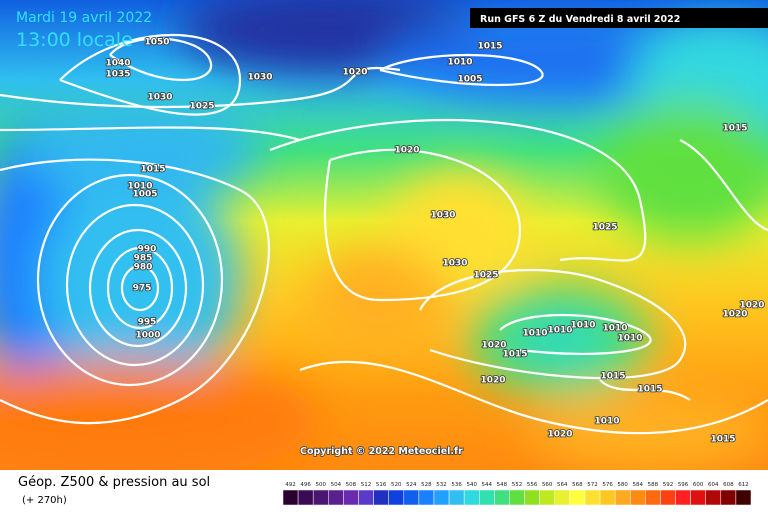 The image size is (768, 512). What do you see at coordinates (562, 485) in the screenshot?
I see `level-label: 564` at bounding box center [562, 485].